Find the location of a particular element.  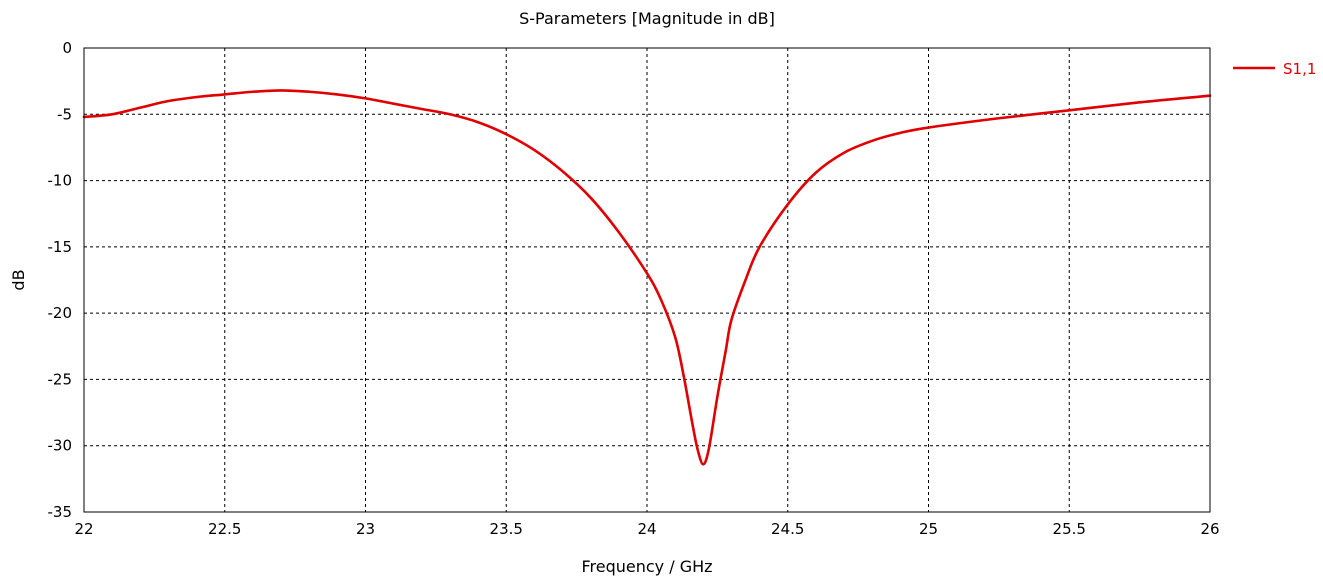

y-axis-title: dB is located at coordinates (18, 279).